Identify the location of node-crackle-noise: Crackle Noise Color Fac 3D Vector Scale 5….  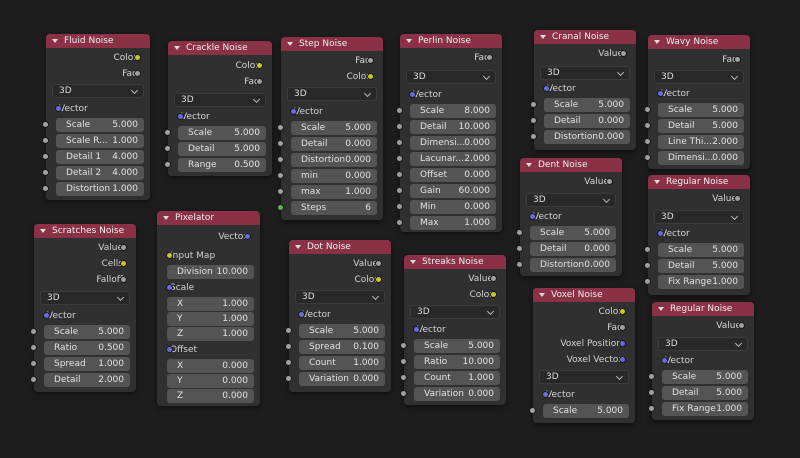
(218, 108).